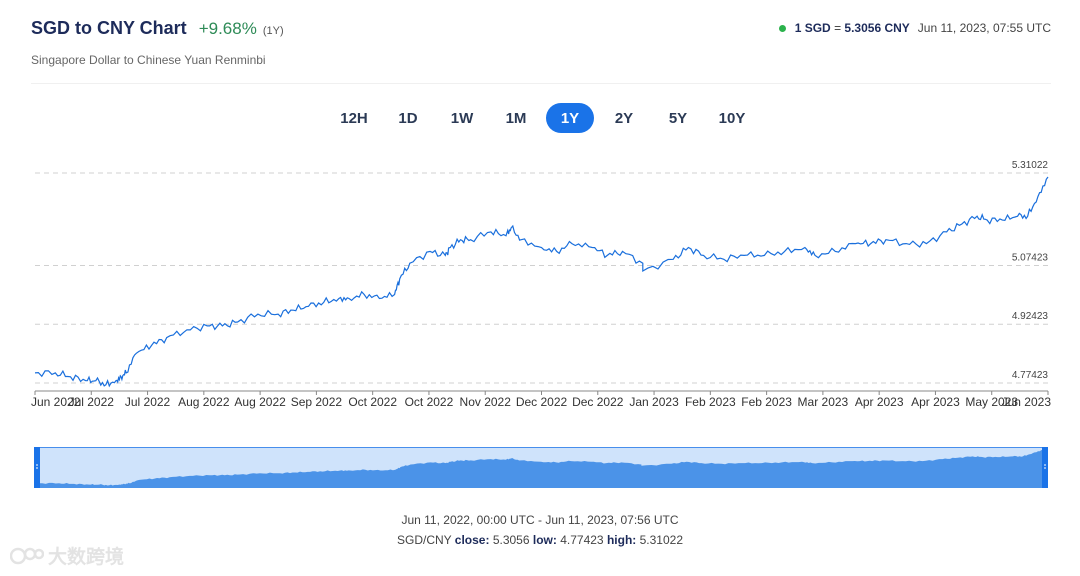 The height and width of the screenshot is (576, 1080). I want to click on navigator-area, so click(541, 468).